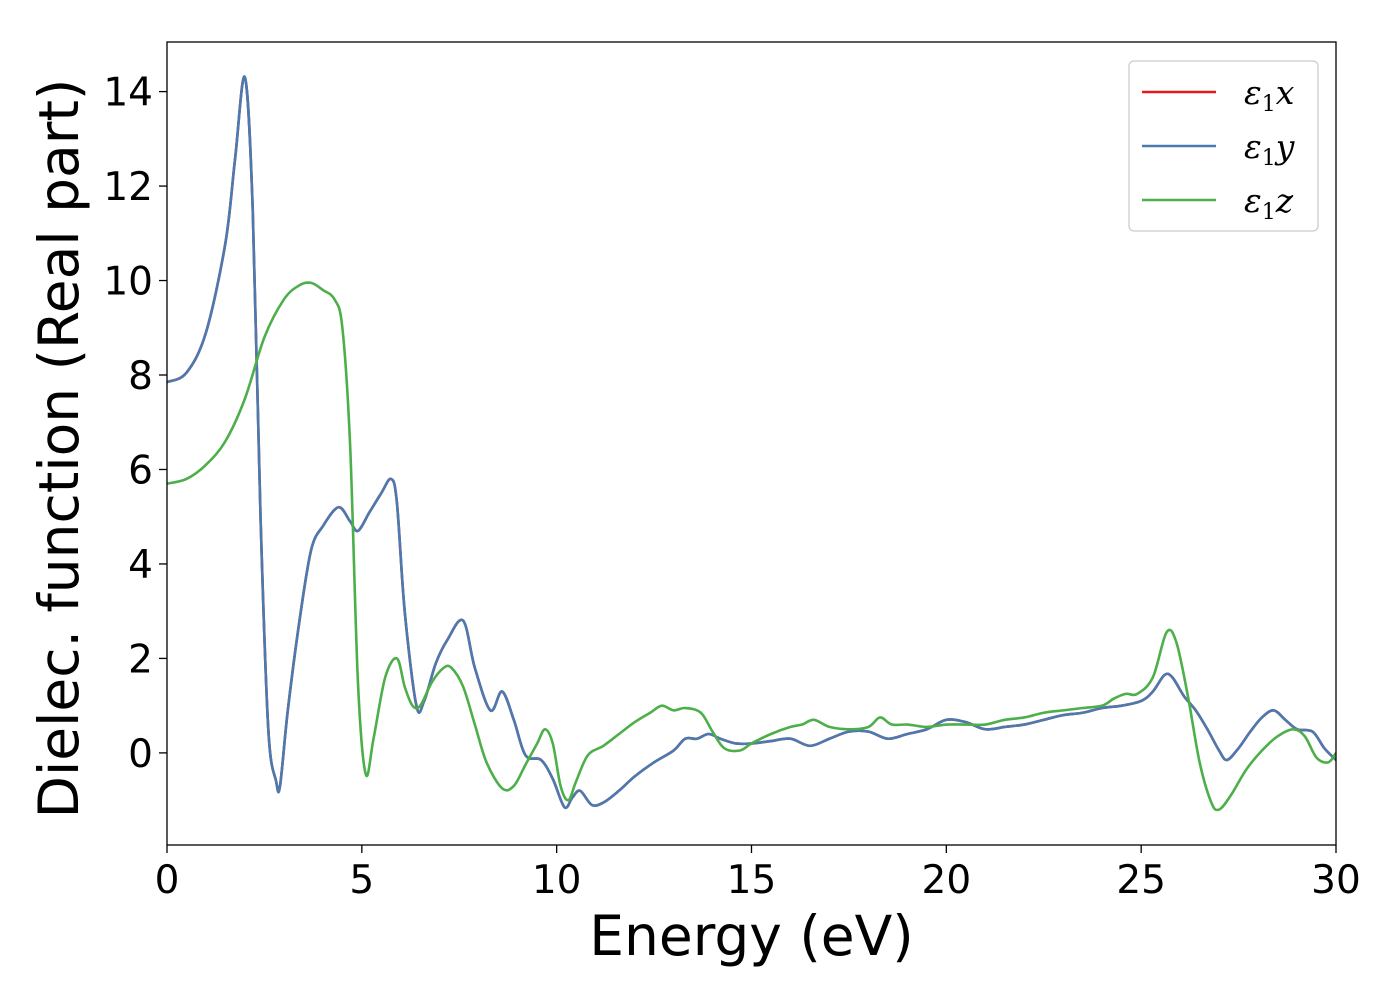  I want to click on legend-entry-y: ε1y, so click(1218, 149).